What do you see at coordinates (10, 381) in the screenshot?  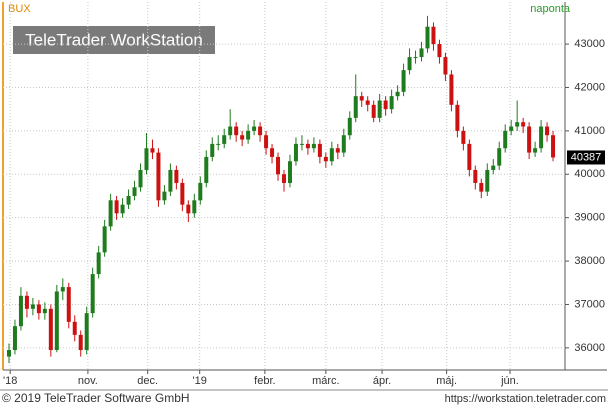 I see `x-tick-label: '18` at bounding box center [10, 381].